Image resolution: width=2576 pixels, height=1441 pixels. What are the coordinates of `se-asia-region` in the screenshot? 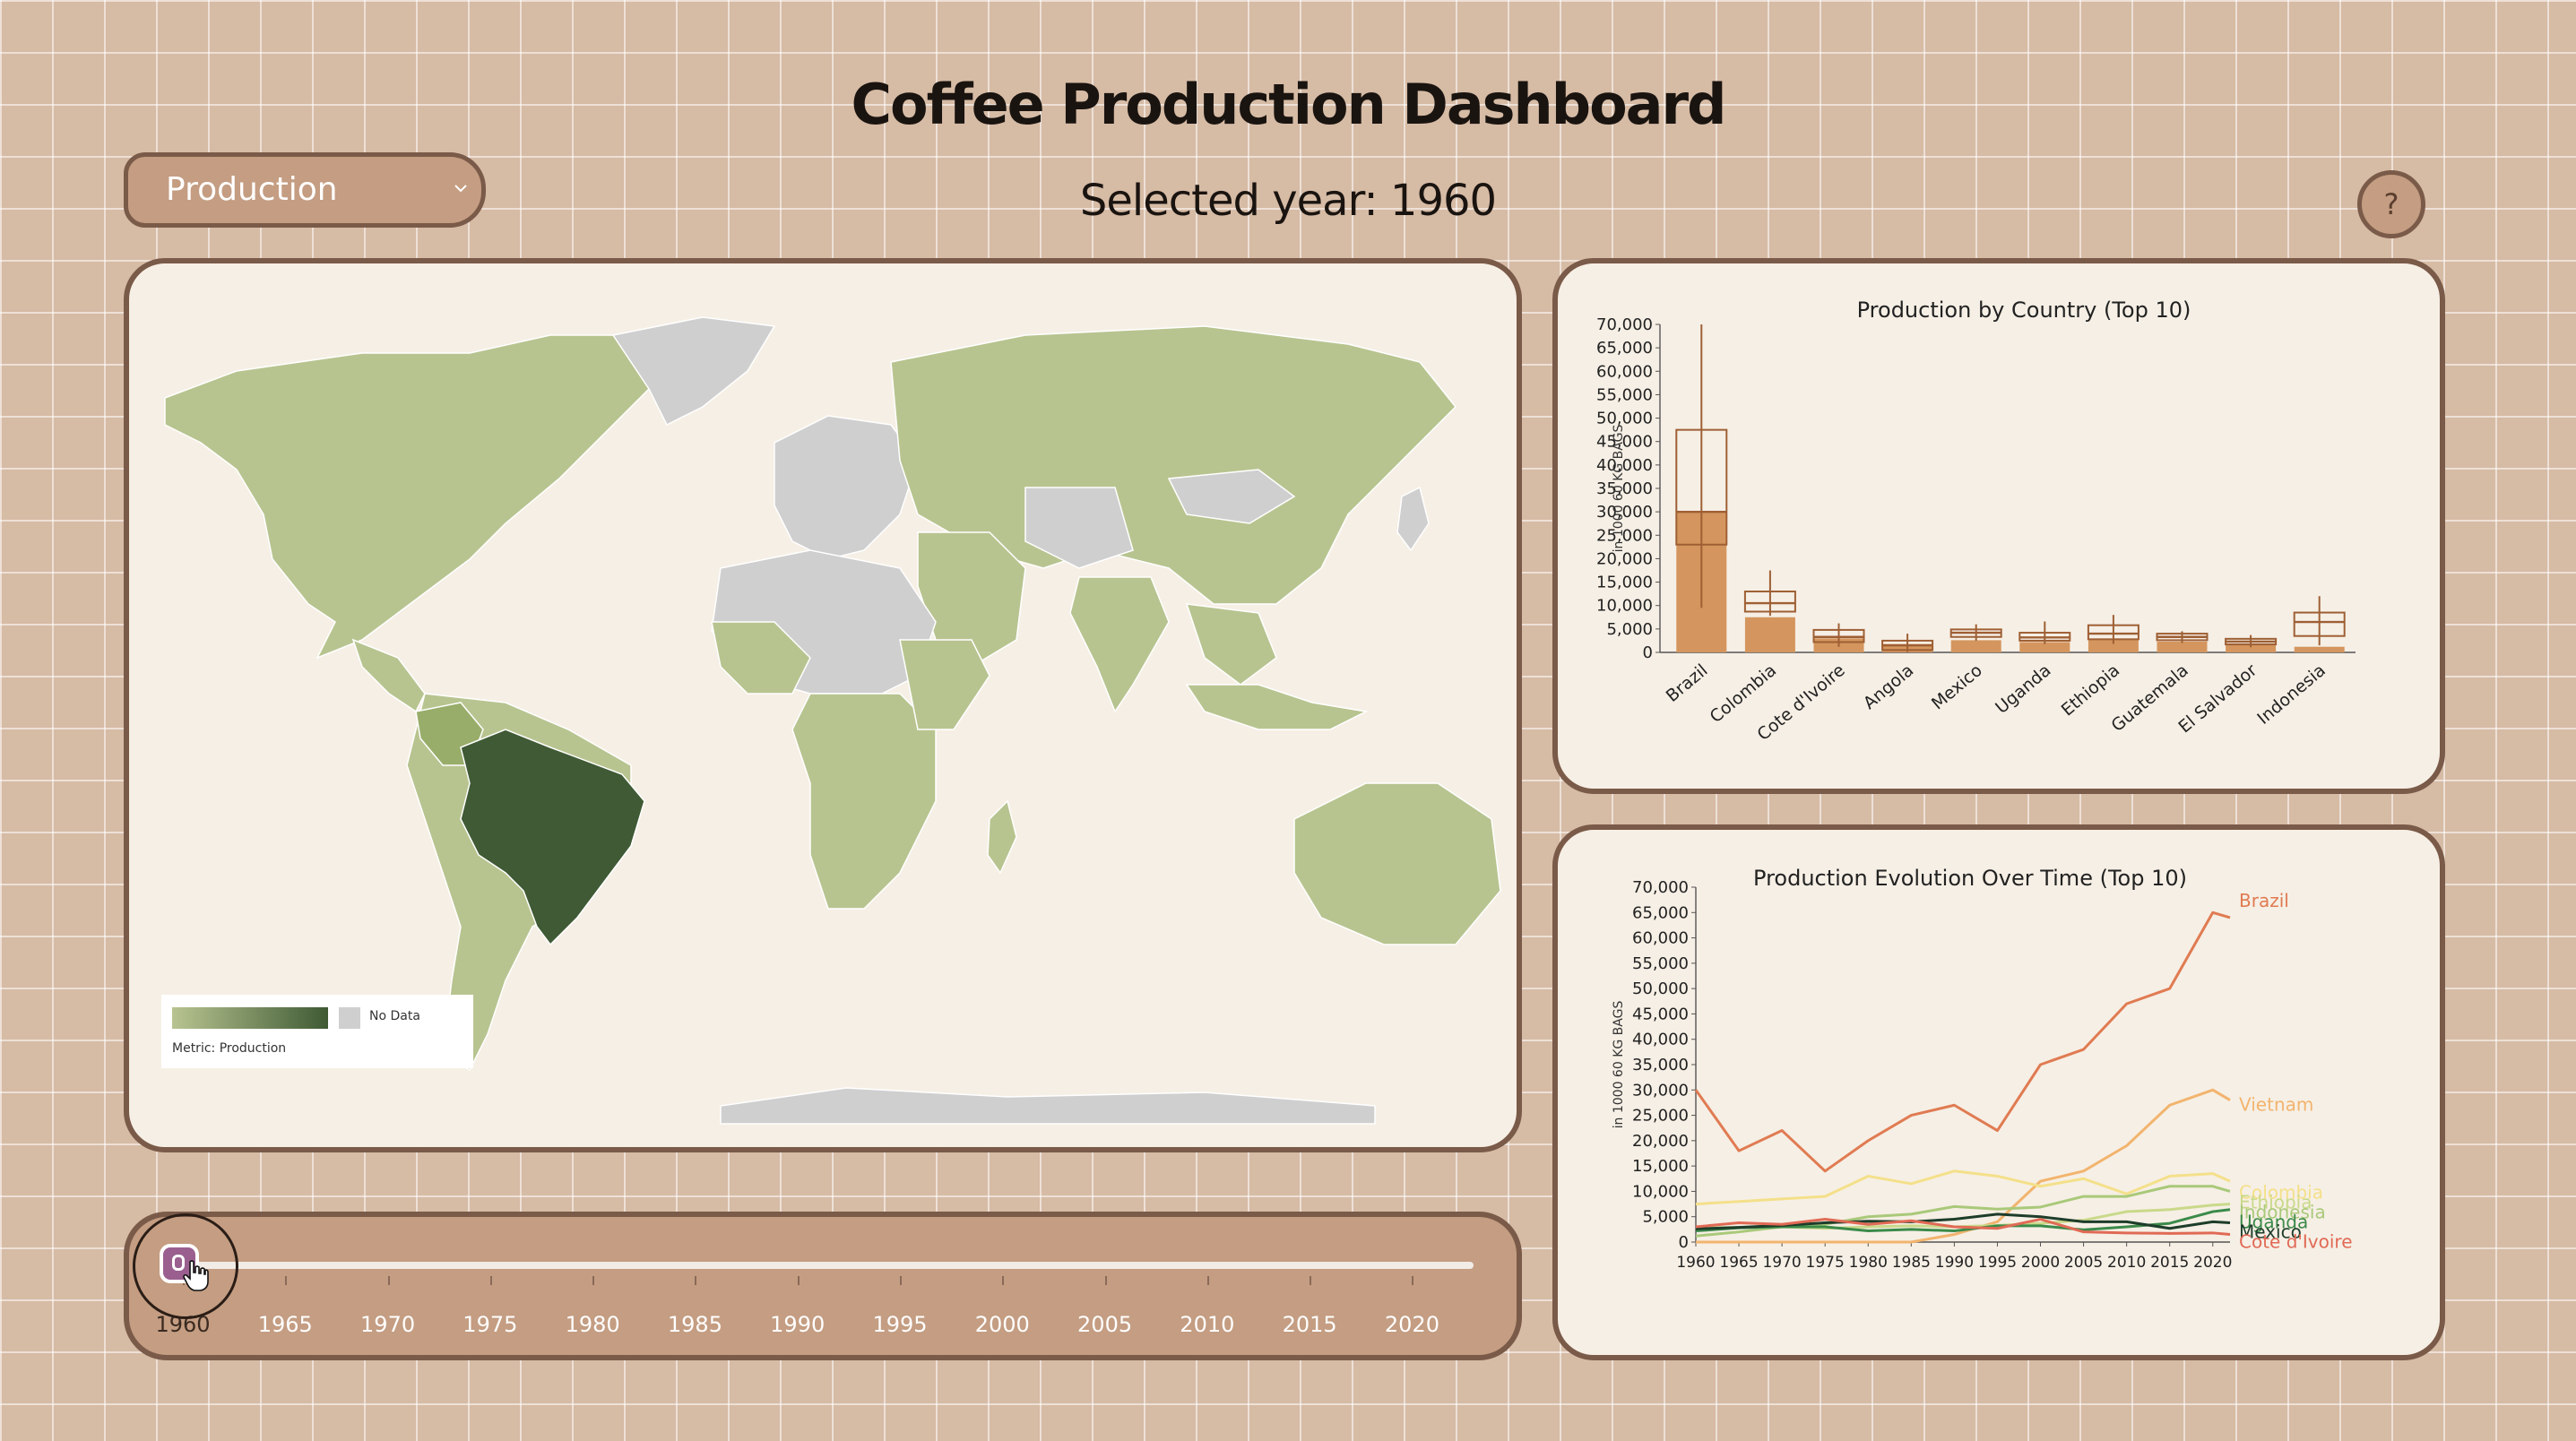 It's located at (1231, 644).